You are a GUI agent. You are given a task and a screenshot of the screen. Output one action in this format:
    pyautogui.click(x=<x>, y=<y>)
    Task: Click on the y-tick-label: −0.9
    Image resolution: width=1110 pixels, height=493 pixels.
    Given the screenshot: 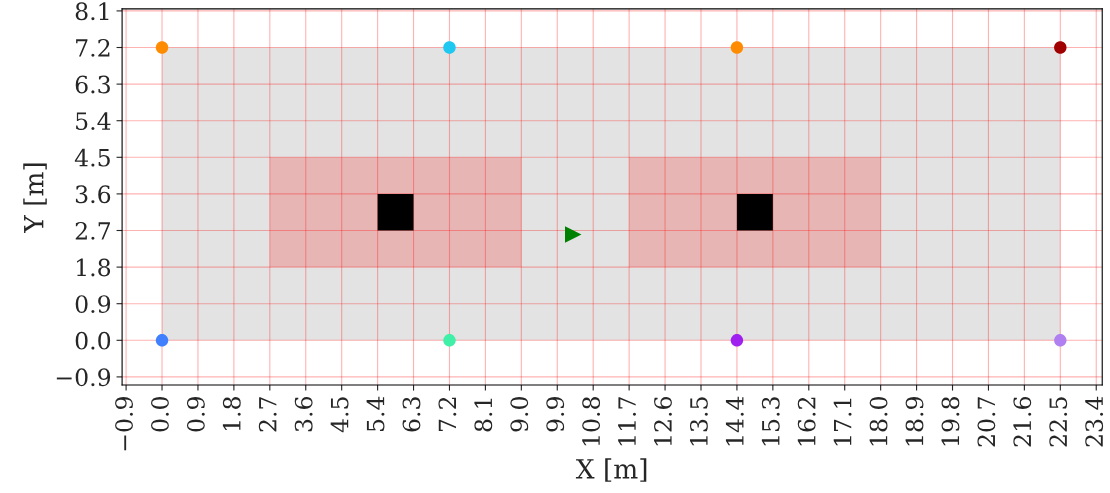 What is the action you would take?
    pyautogui.click(x=83, y=377)
    